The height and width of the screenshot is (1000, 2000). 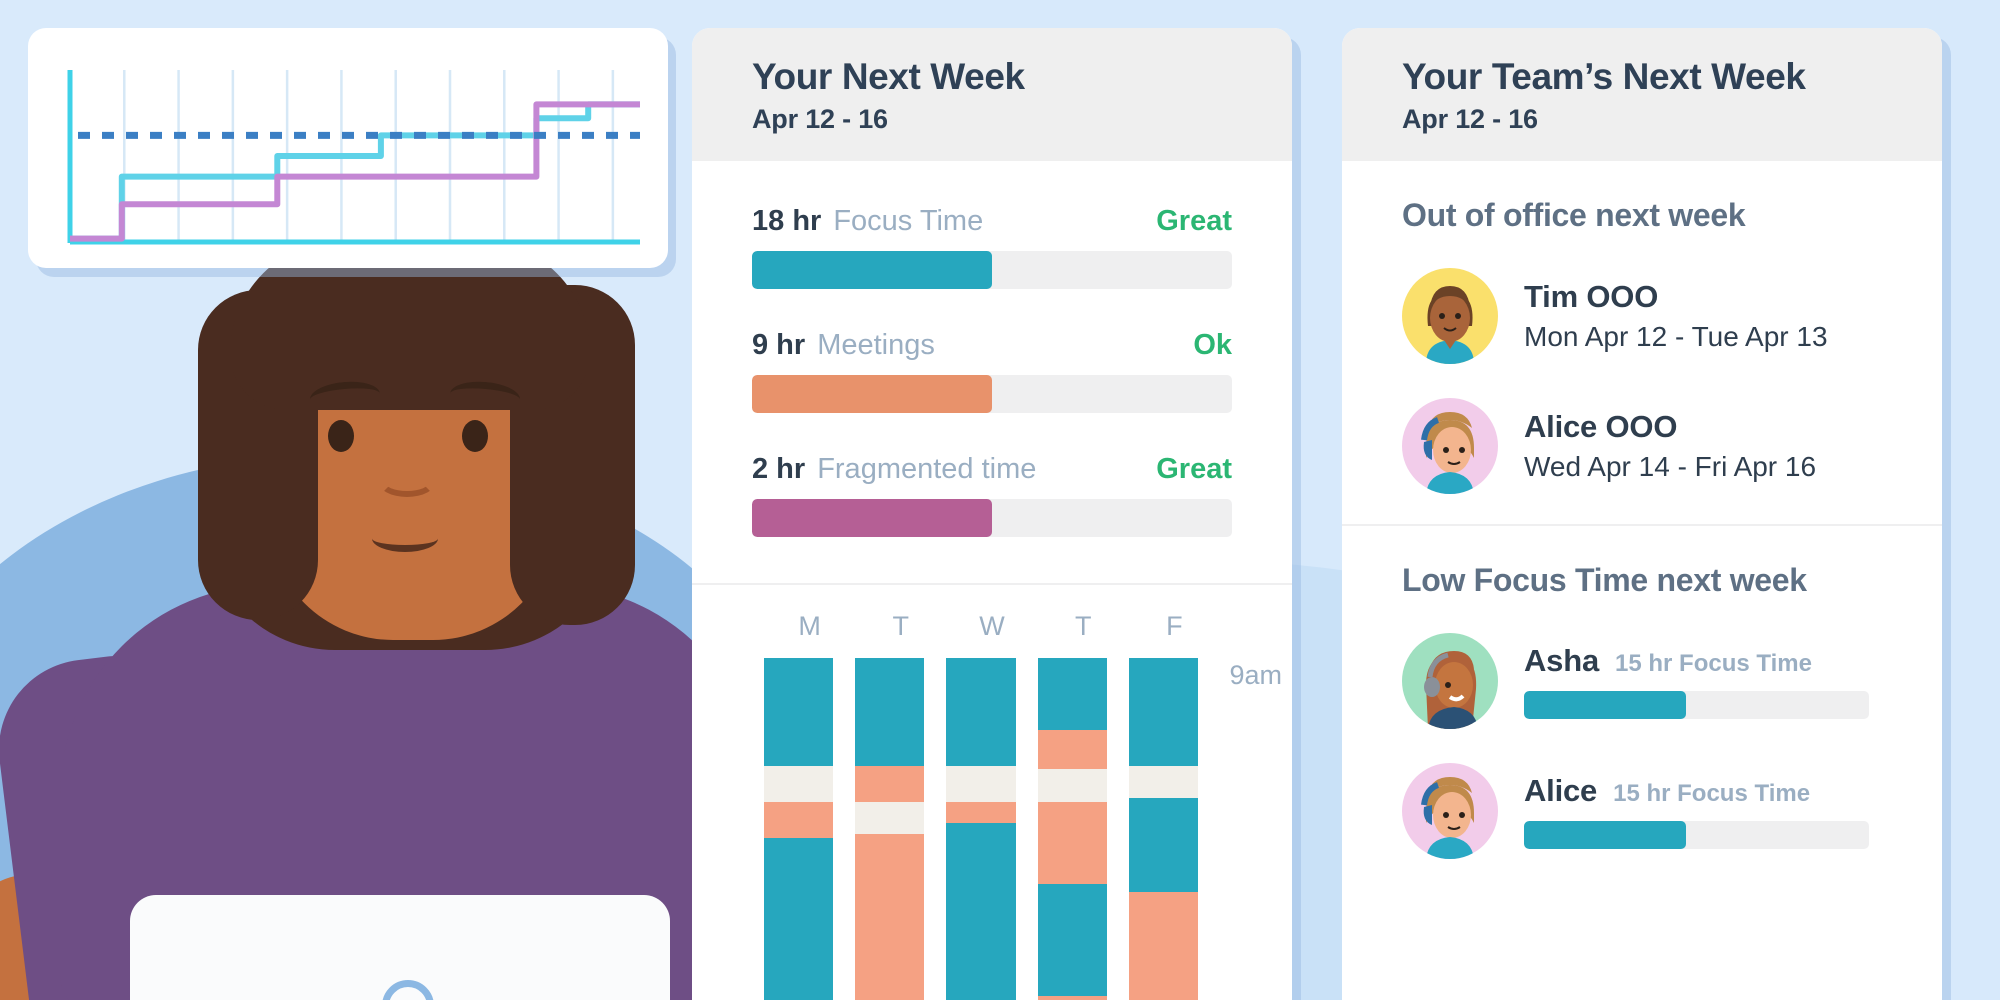 I want to click on your-next-week-header: Your Next Week Apr 12 - 16, so click(x=992, y=94).